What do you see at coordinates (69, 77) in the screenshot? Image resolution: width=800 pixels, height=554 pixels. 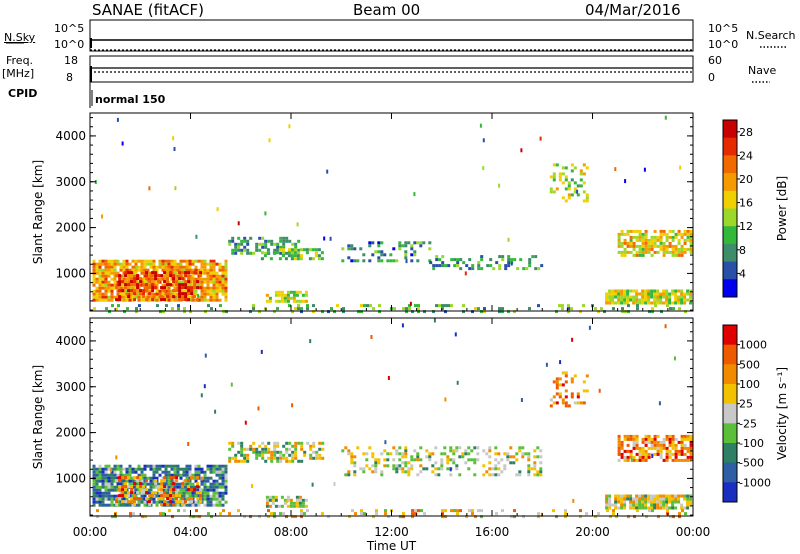 I see `freq-tick-low: 8` at bounding box center [69, 77].